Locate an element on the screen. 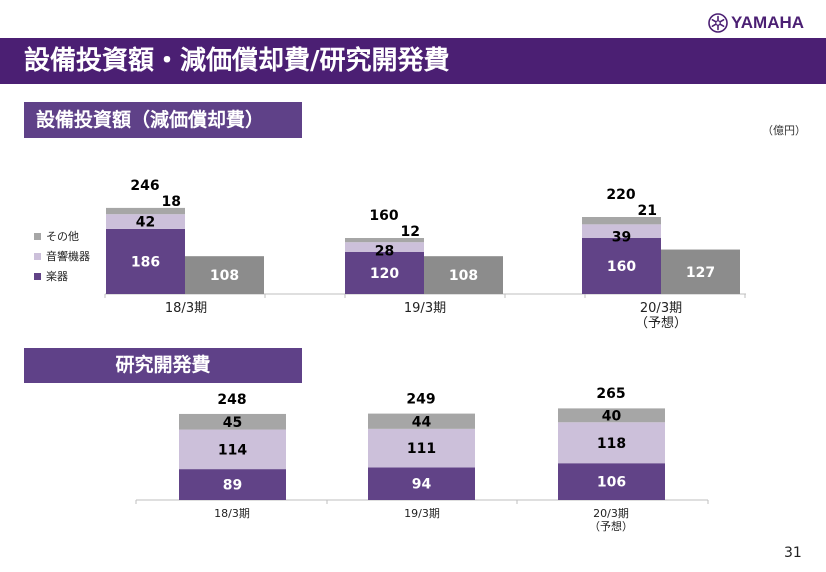 The height and width of the screenshot is (572, 826). legend-swatch-other is located at coordinates (37, 236).